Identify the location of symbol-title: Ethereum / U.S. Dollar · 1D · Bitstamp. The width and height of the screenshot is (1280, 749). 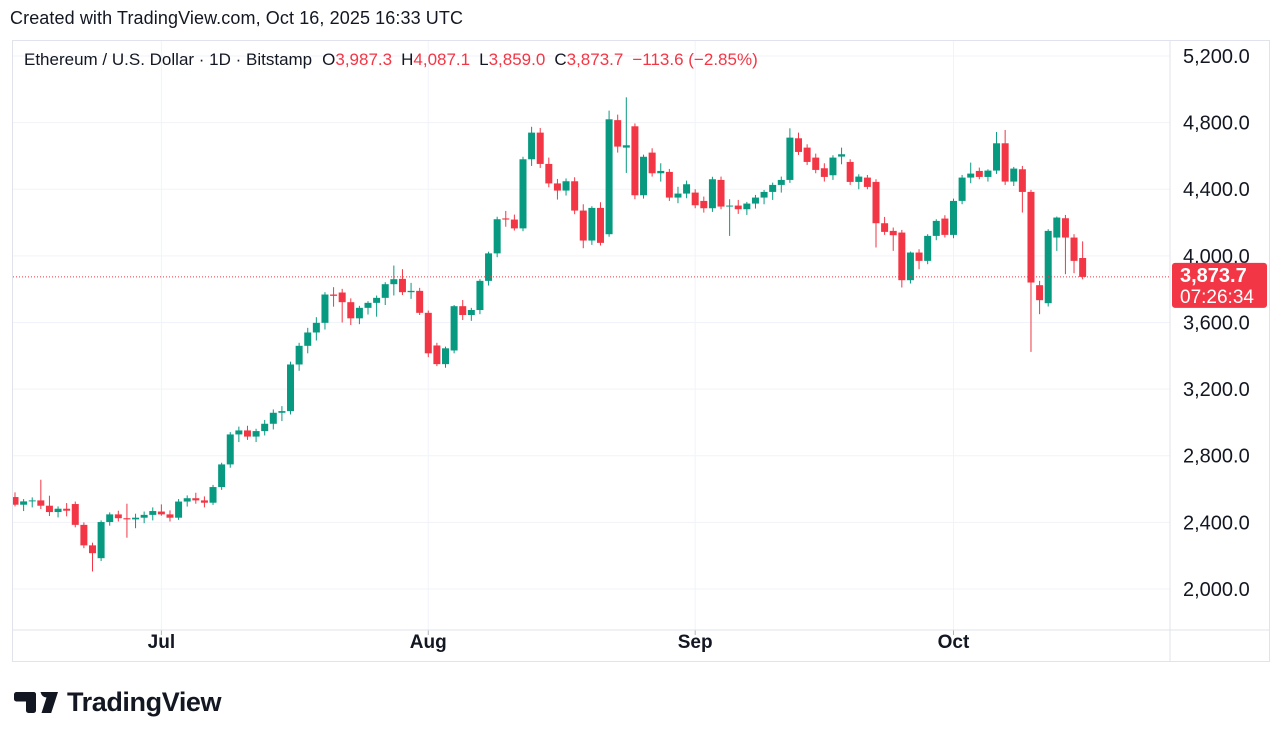
(168, 59).